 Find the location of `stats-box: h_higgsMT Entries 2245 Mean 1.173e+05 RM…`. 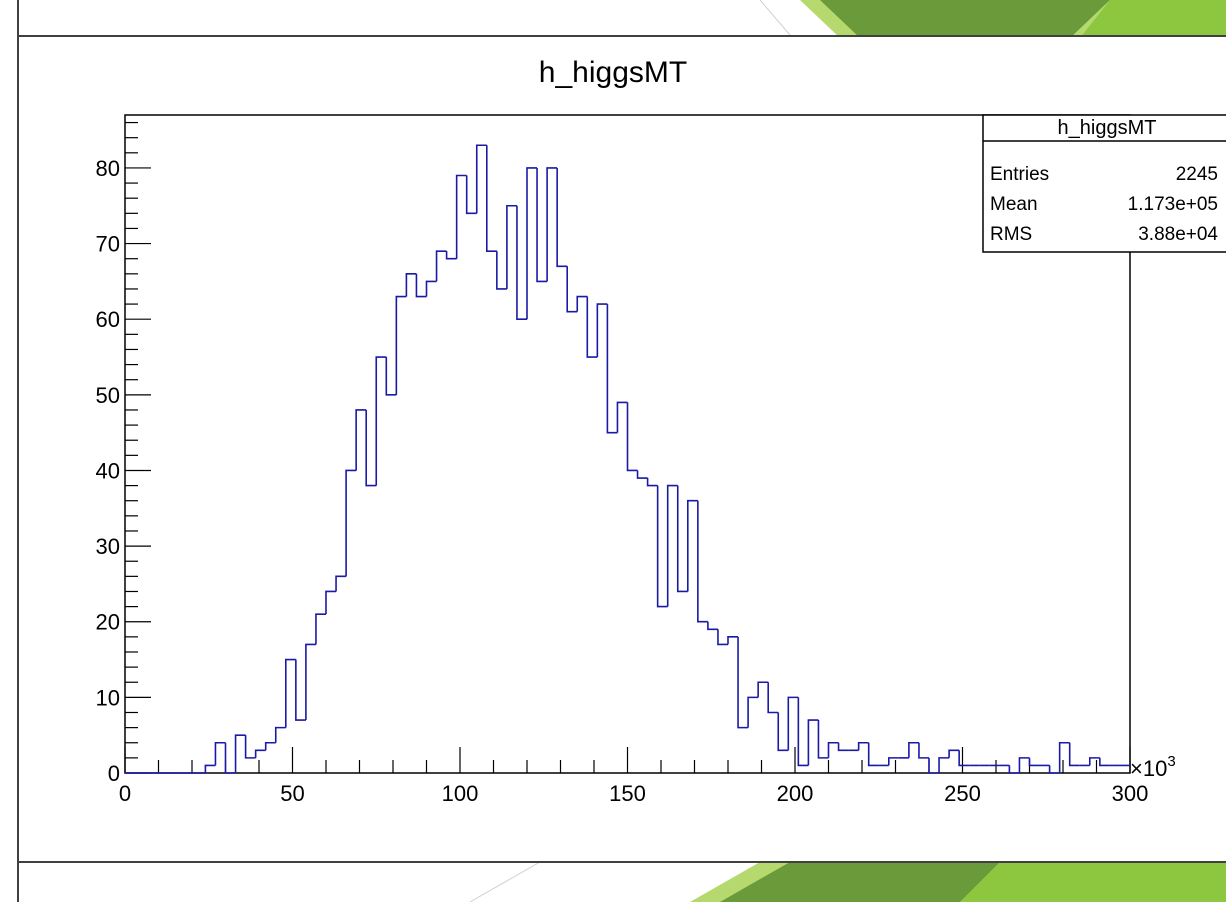

stats-box: h_higgsMT Entries 2245 Mean 1.173e+05 RM… is located at coordinates (1104, 183).